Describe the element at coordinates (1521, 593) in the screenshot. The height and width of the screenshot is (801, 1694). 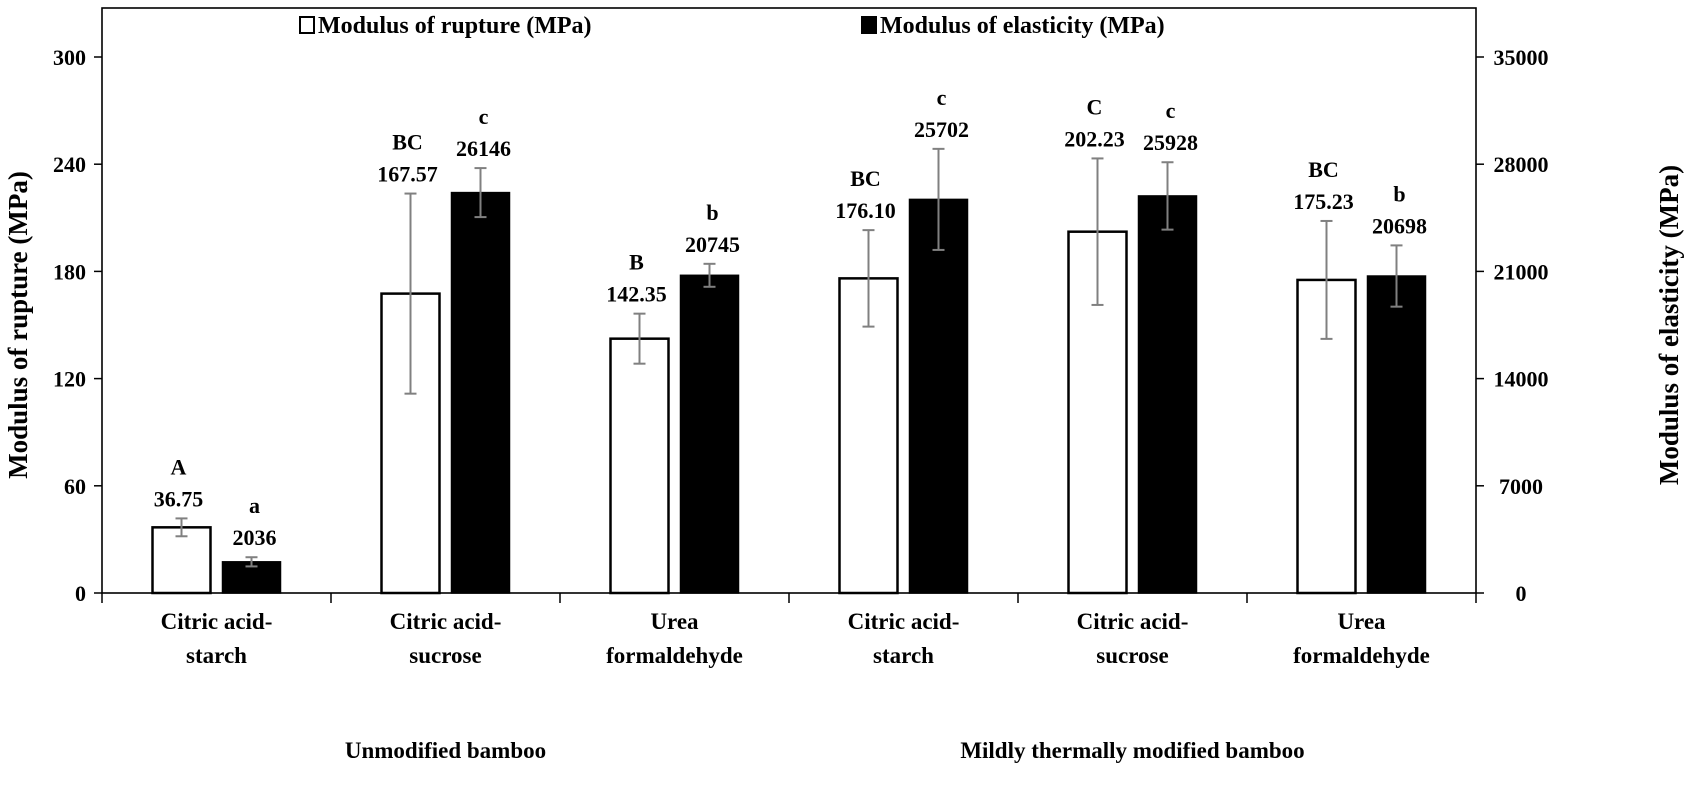
I see `y2-tick-label: 0` at that location.